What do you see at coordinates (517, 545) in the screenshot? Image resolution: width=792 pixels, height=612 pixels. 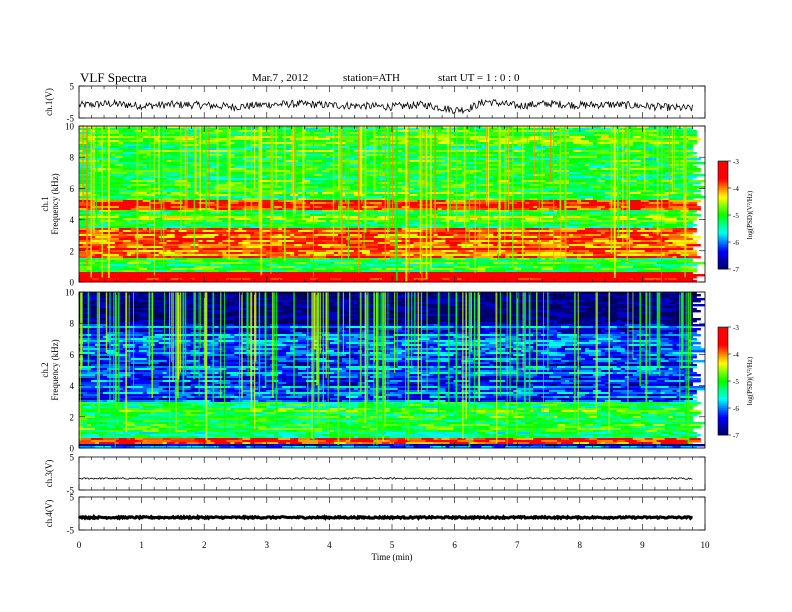 I see `x-tick-label: 7` at bounding box center [517, 545].